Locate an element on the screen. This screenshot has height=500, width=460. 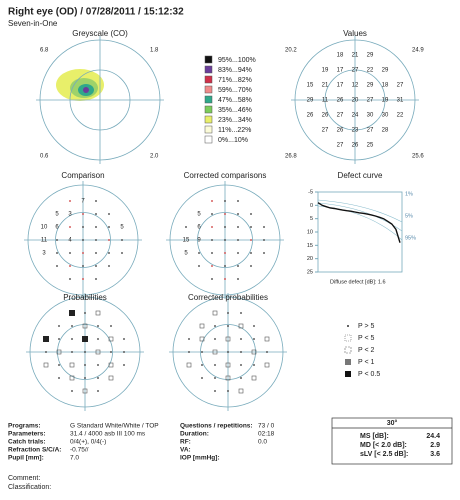
threshold-value: 19 is located at coordinates (325, 71).